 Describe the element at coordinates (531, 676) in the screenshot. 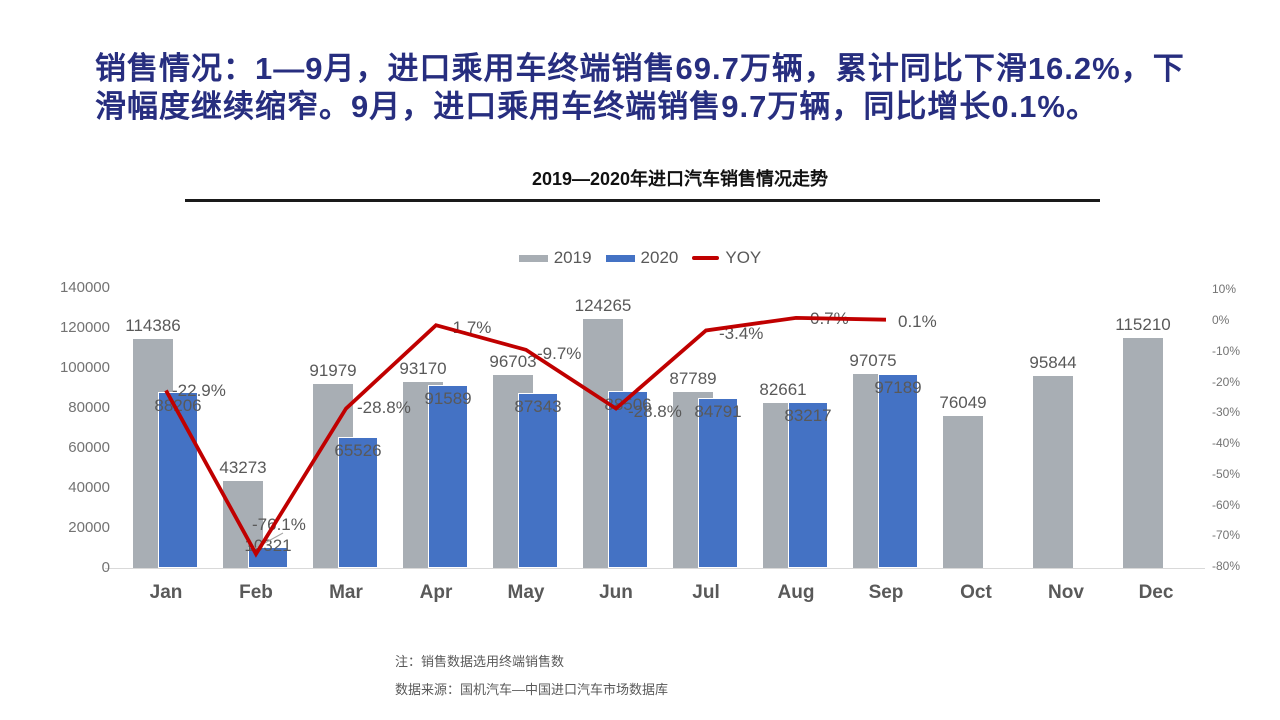

I see `footnotes: 注：销售数据选用终端销售数 数据来源：国机汽车—中国进口汽车市场数据库` at that location.